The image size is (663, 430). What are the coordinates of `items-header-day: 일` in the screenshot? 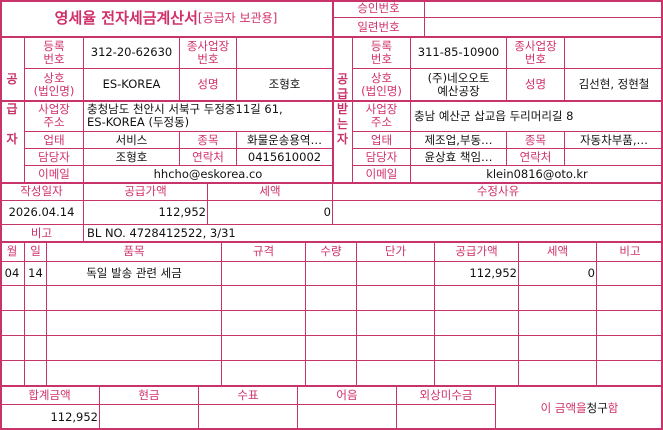 It's located at (36, 252).